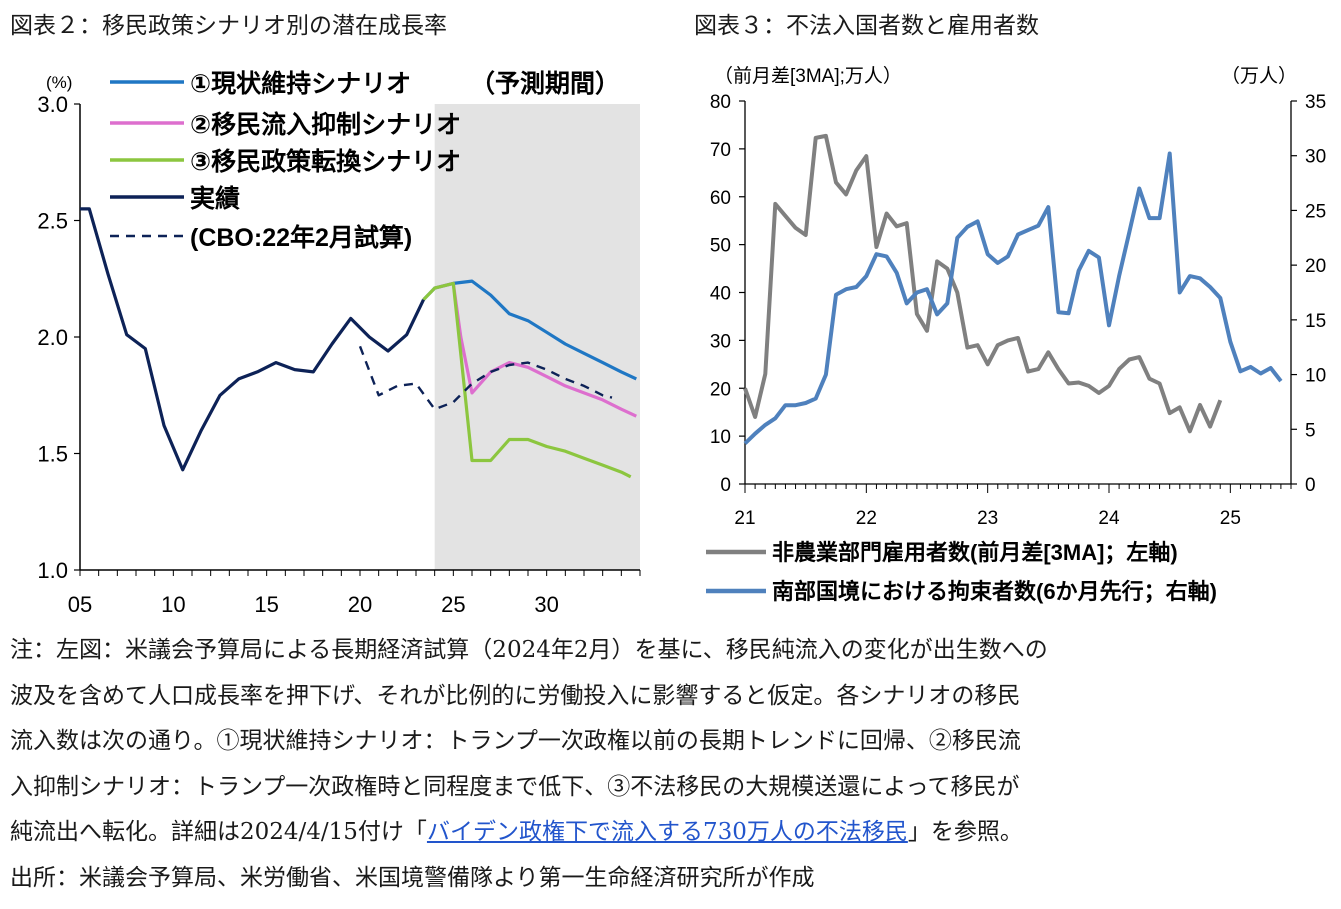 Image resolution: width=1341 pixels, height=909 pixels. Describe the element at coordinates (720, 198) in the screenshot. I see `left-tick-label: 60` at that location.